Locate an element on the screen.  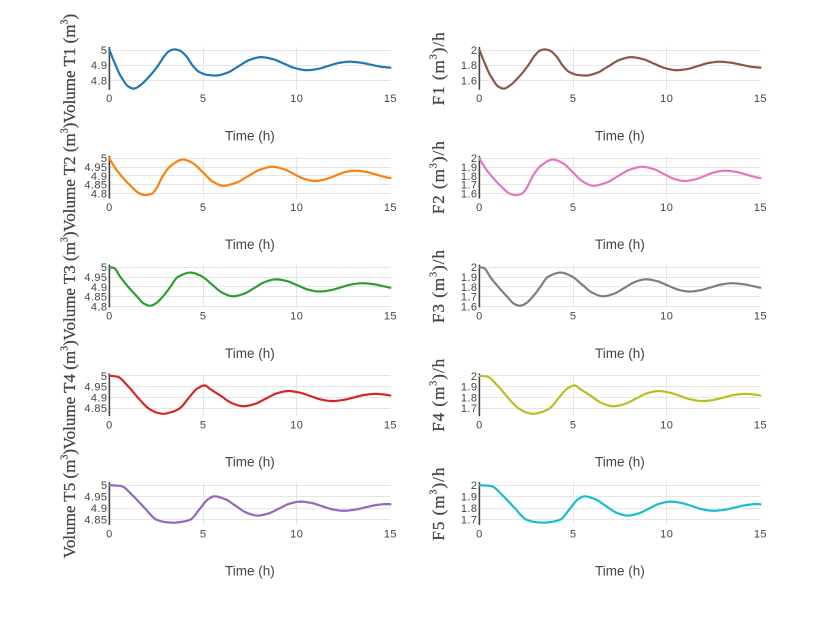
svg-text: Volume T3 (m3) is located at coordinates (70, 285).